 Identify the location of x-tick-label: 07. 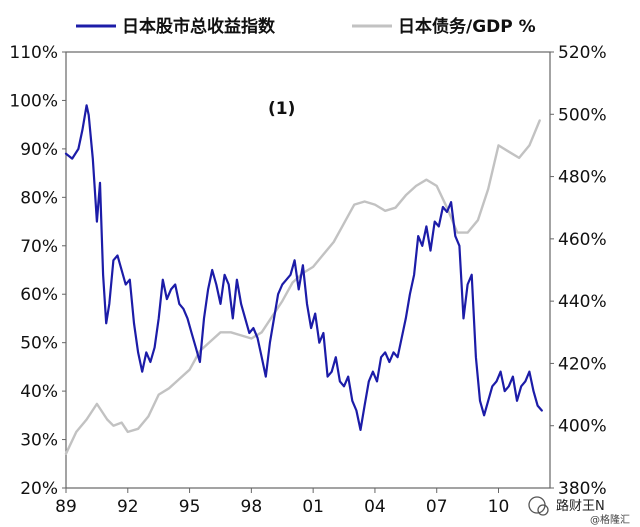
(437, 507).